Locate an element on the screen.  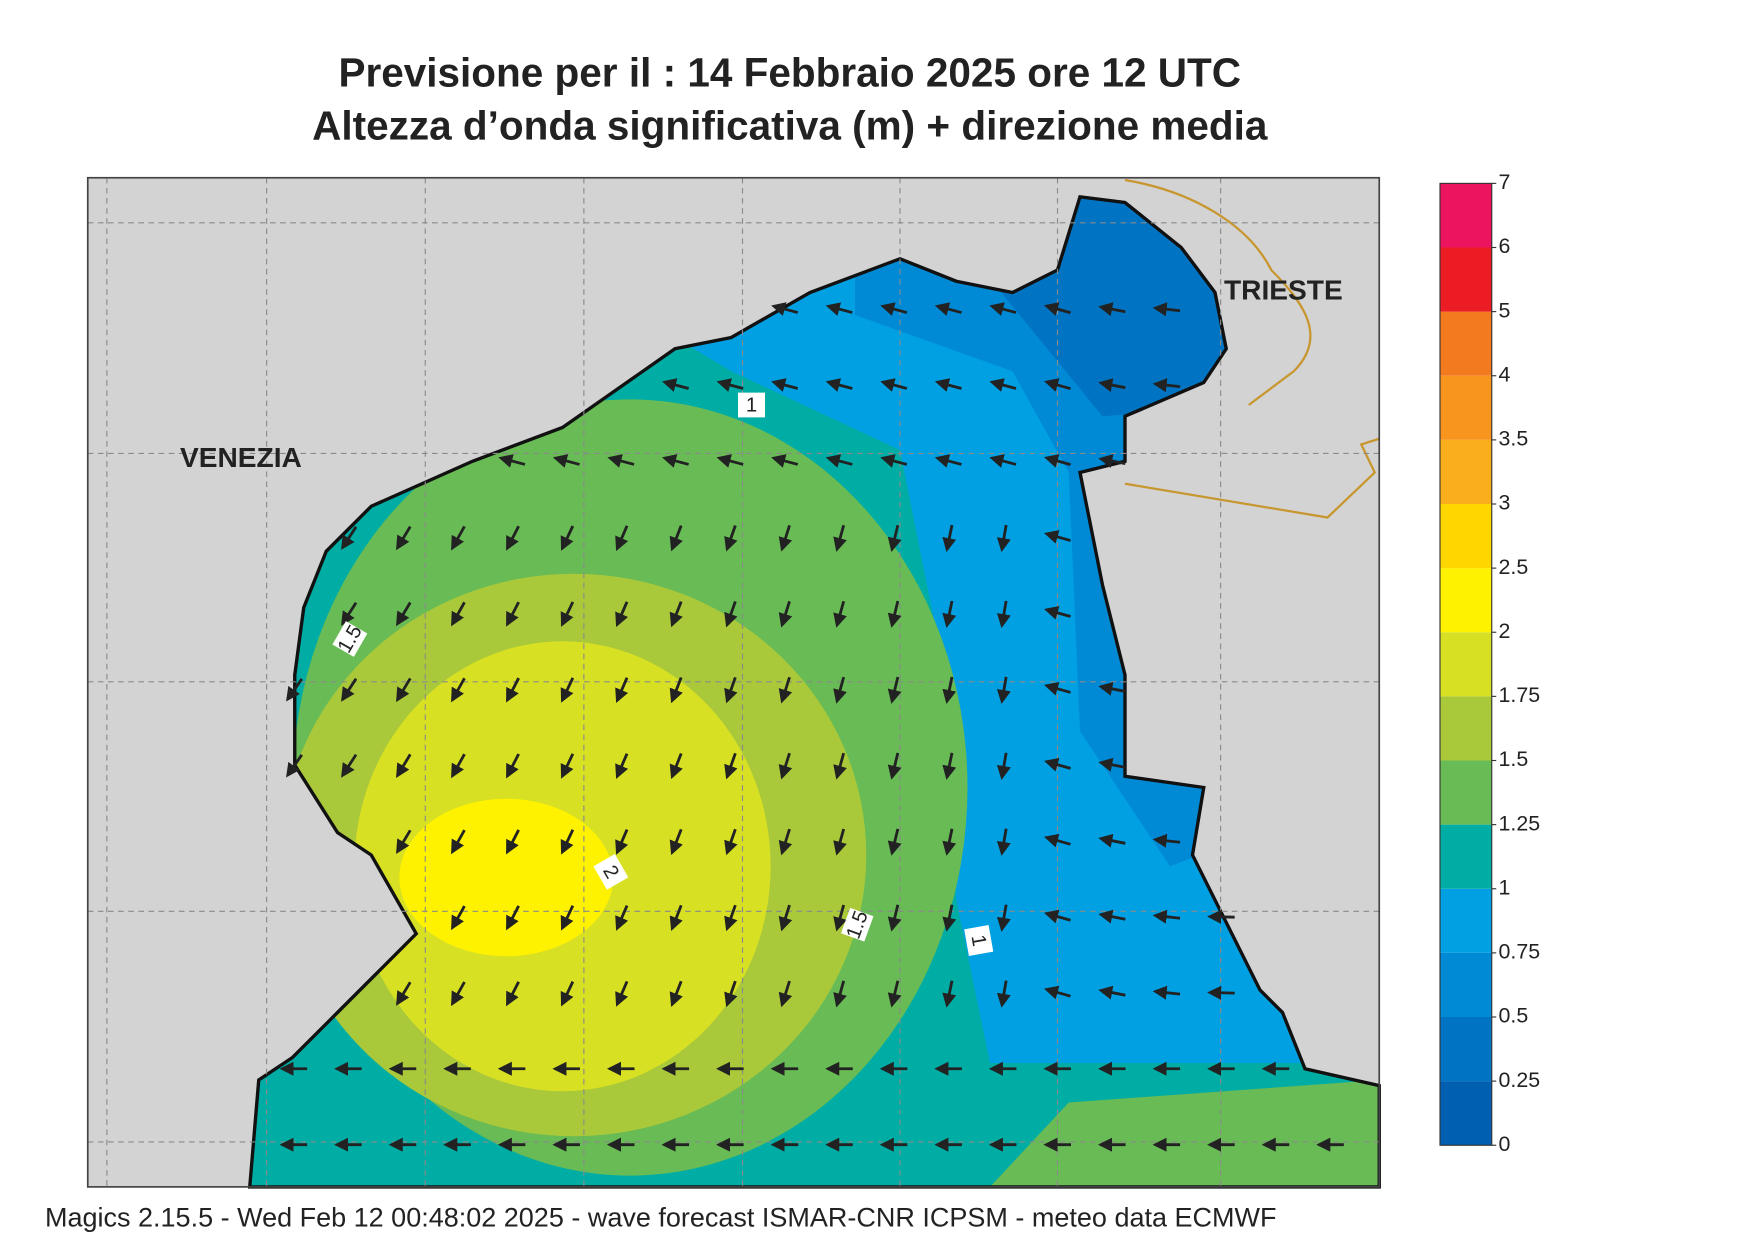
colorbar: 0 0.25 0.5 0.75 1 1.25 1.5 1.75 2 2.5 3 3.5 4 5 6 7 is located at coordinates (1490, 663).